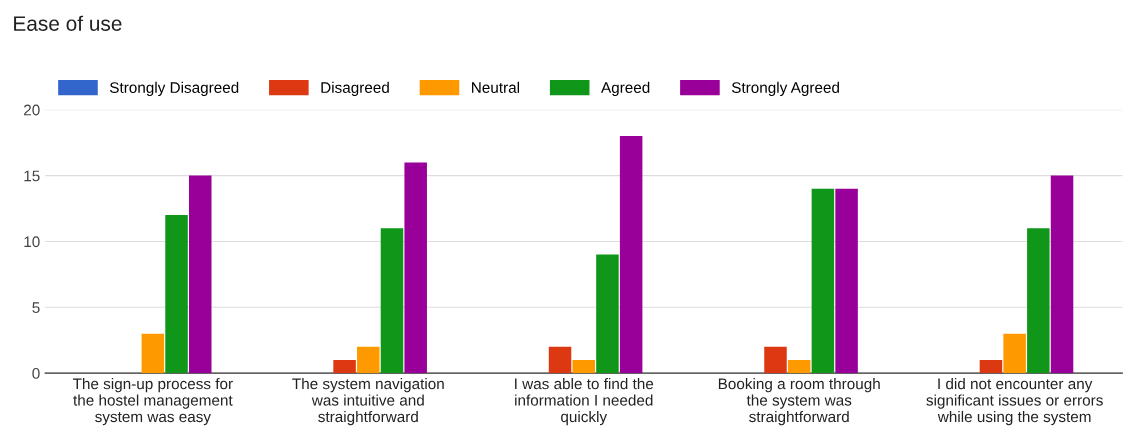  What do you see at coordinates (36, 307) in the screenshot?
I see `y-tick-label: 5` at bounding box center [36, 307].